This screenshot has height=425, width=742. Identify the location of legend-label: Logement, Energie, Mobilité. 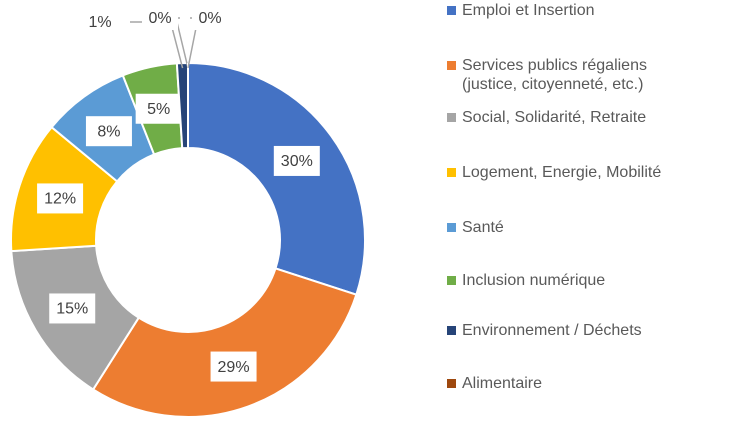
(562, 172).